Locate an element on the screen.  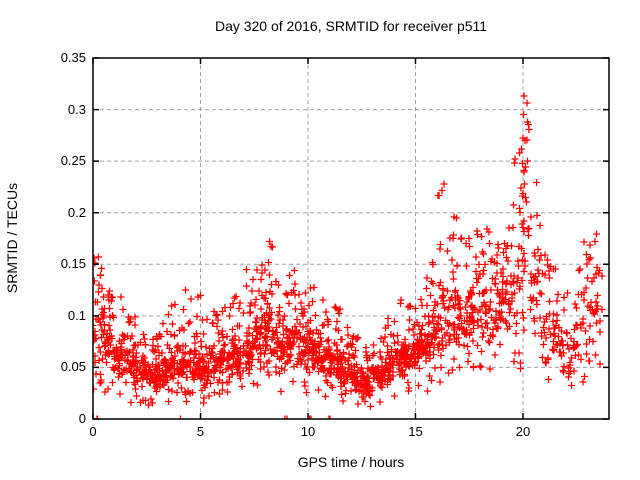
y-tick-label: 0 is located at coordinates (82, 418).